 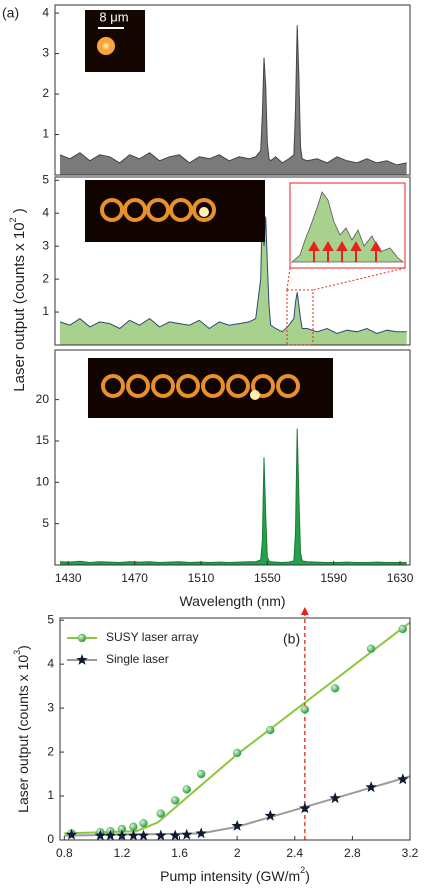 What do you see at coordinates (122, 853) in the screenshot?
I see `x-tick-label: 1.2` at bounding box center [122, 853].